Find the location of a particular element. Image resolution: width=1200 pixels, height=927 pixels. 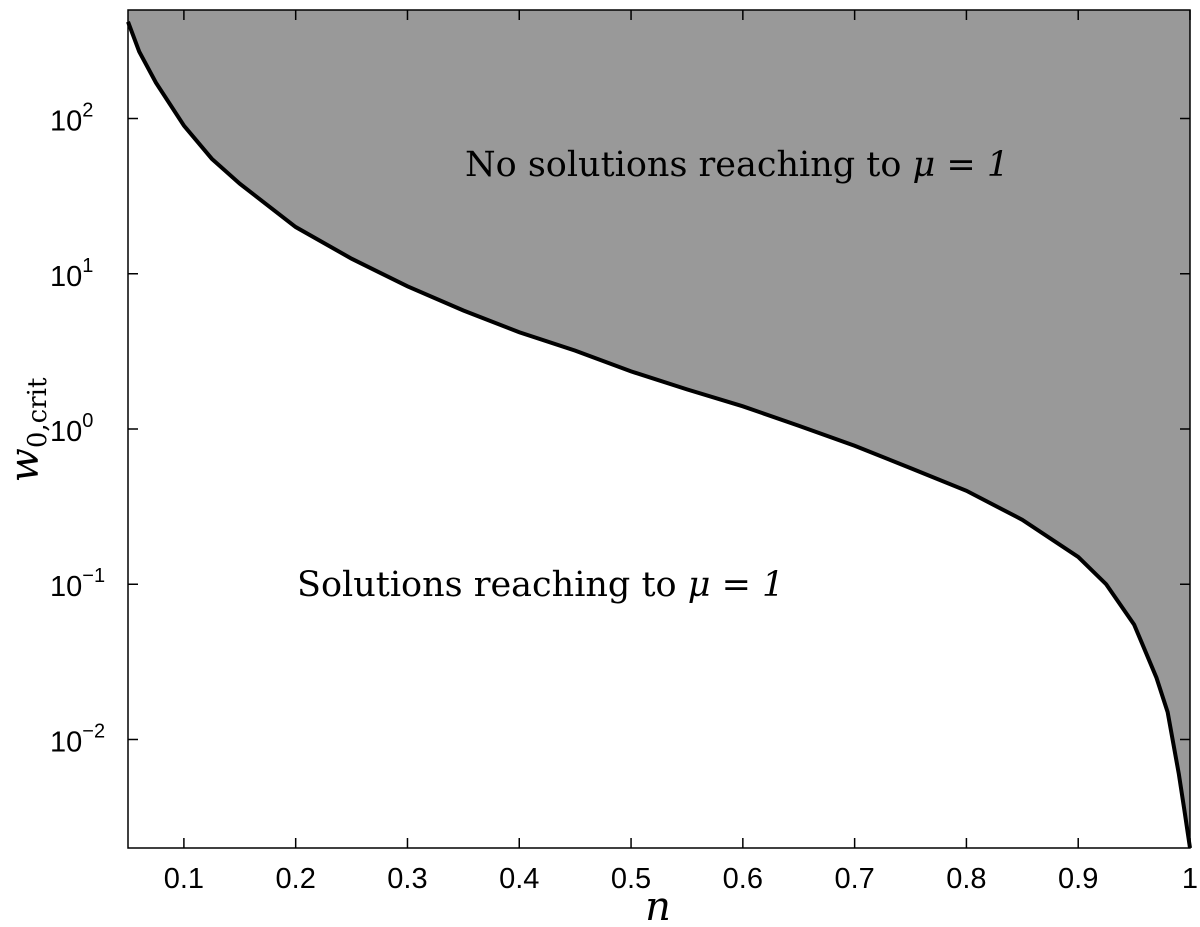

x-tick-label: 0.5 is located at coordinates (631, 879).